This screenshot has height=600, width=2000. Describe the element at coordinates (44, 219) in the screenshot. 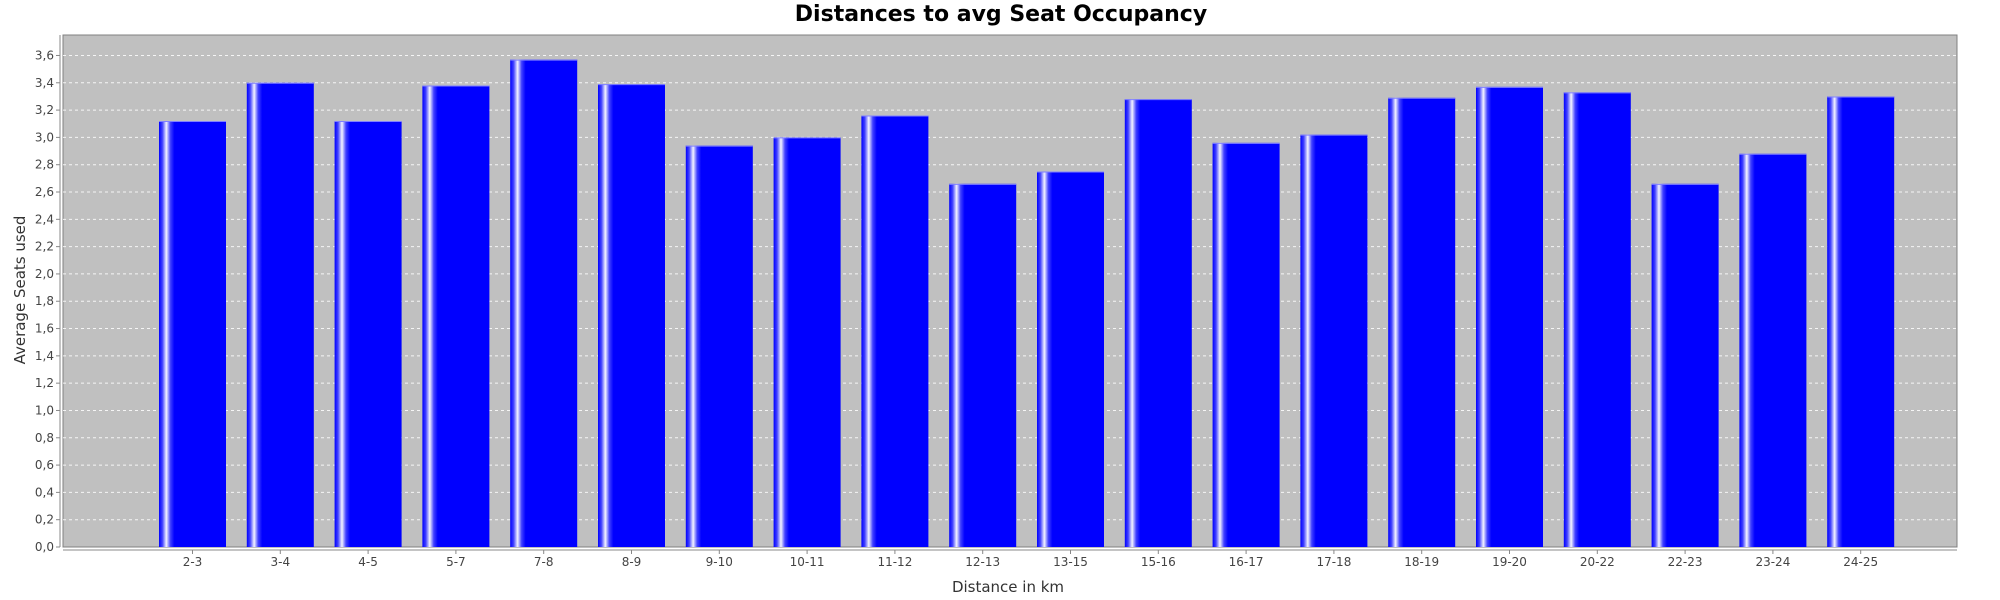

I see `y-tick-label: 2,4` at that location.